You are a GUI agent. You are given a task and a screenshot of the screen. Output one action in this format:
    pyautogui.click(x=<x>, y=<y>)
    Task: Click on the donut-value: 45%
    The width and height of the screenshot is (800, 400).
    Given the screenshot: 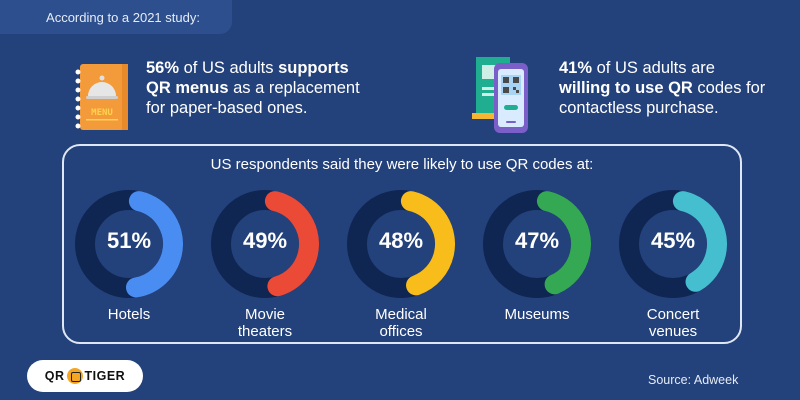 What is the action you would take?
    pyautogui.click(x=673, y=240)
    